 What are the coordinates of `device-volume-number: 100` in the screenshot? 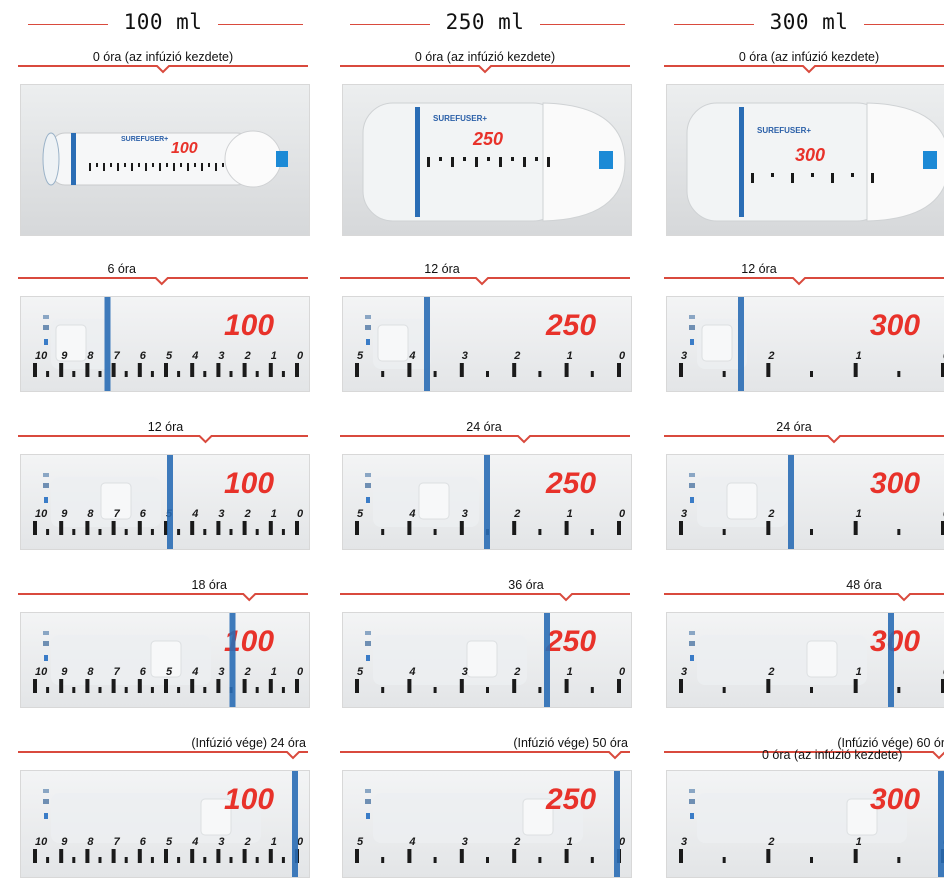 It's located at (184, 148).